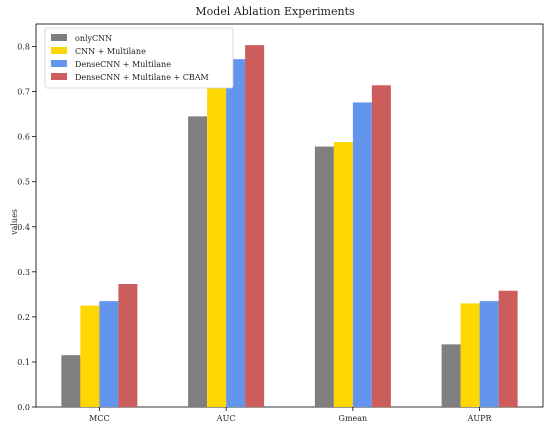  What do you see at coordinates (23, 317) in the screenshot?
I see `y-tick-label: 0.2` at bounding box center [23, 317].